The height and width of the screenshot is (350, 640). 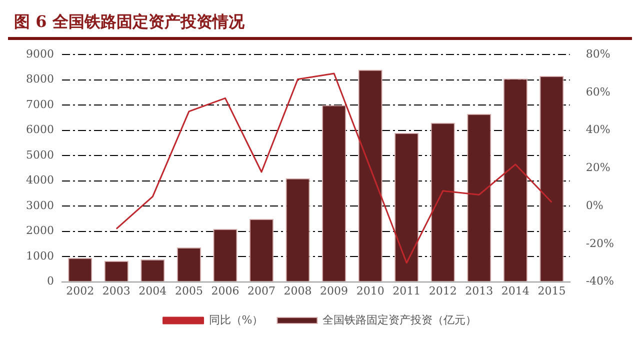 What do you see at coordinates (262, 291) in the screenshot?
I see `x-tick-label: 2007` at bounding box center [262, 291].